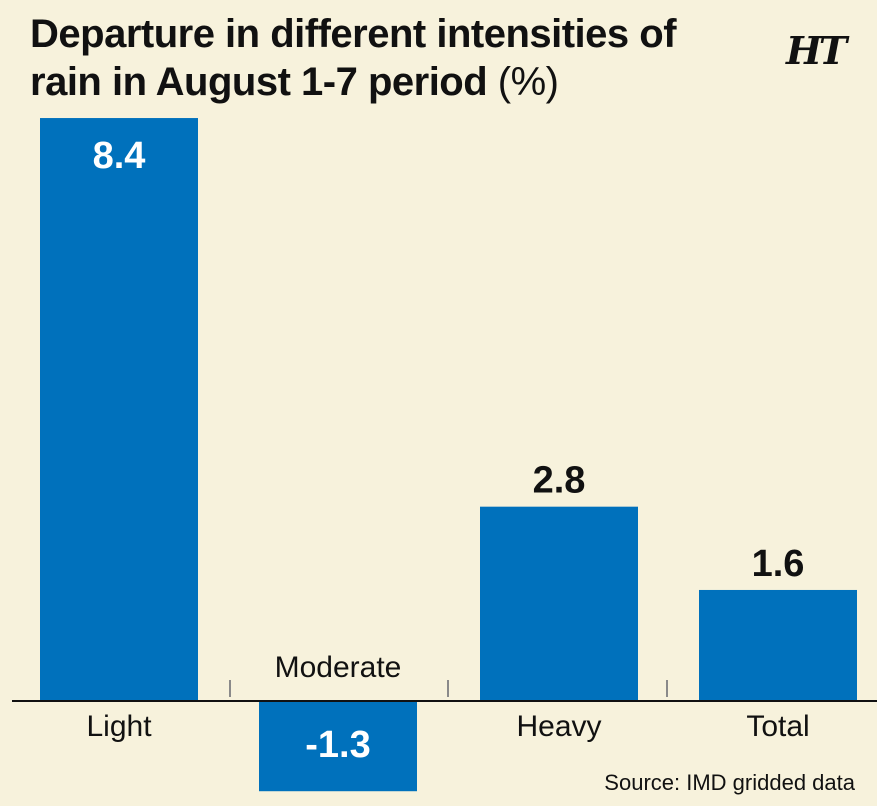 This screenshot has width=877, height=806. Describe the element at coordinates (338, 667) in the screenshot. I see `category-label-moderate: Moderate` at that location.